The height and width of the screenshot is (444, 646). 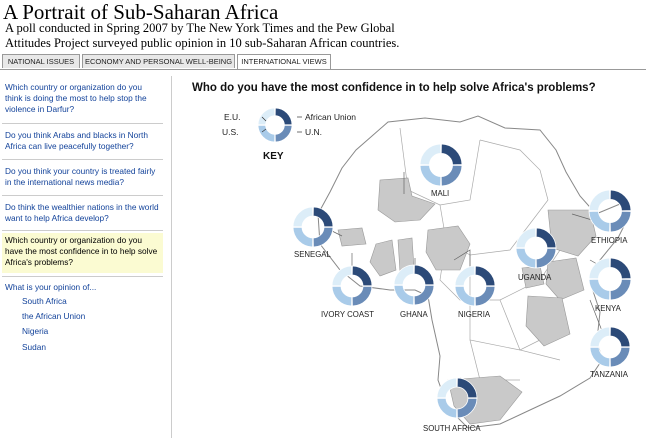 I want to click on country-label-kenya: KENYA, so click(x=608, y=308).